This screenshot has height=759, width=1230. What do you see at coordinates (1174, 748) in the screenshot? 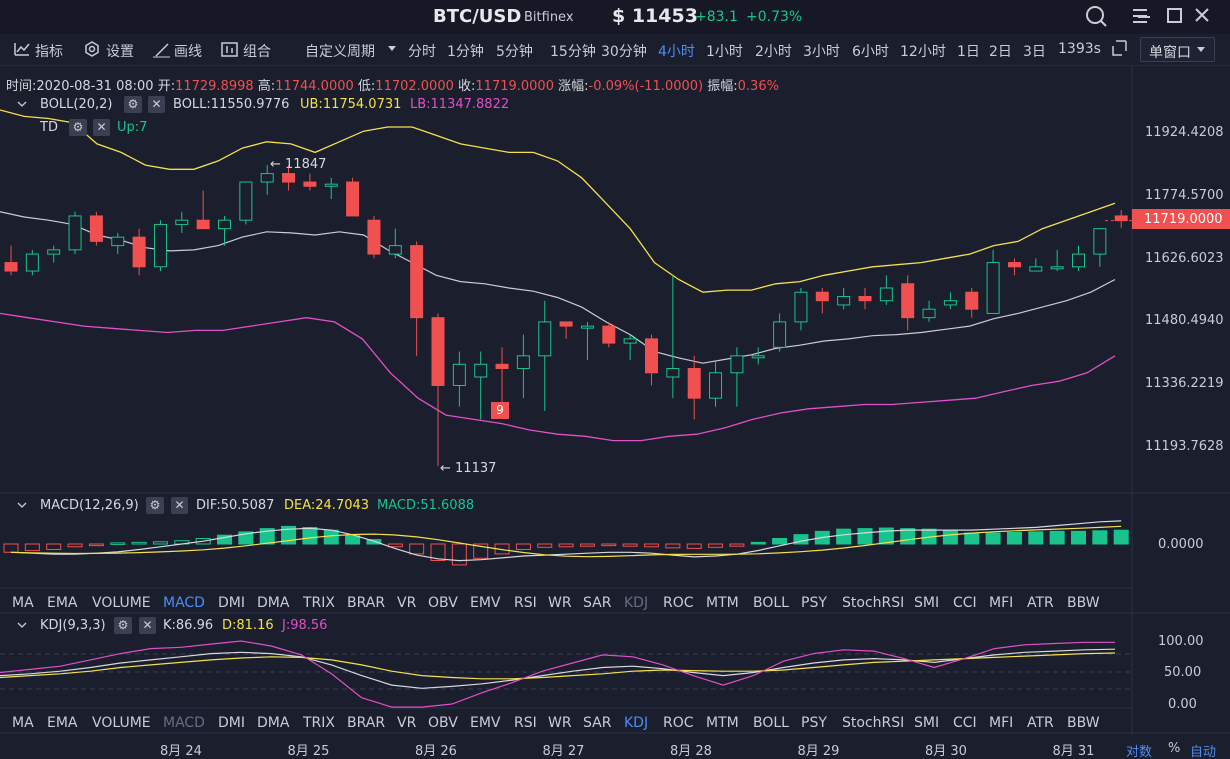
I see `percent-scale-button: %` at bounding box center [1174, 748].